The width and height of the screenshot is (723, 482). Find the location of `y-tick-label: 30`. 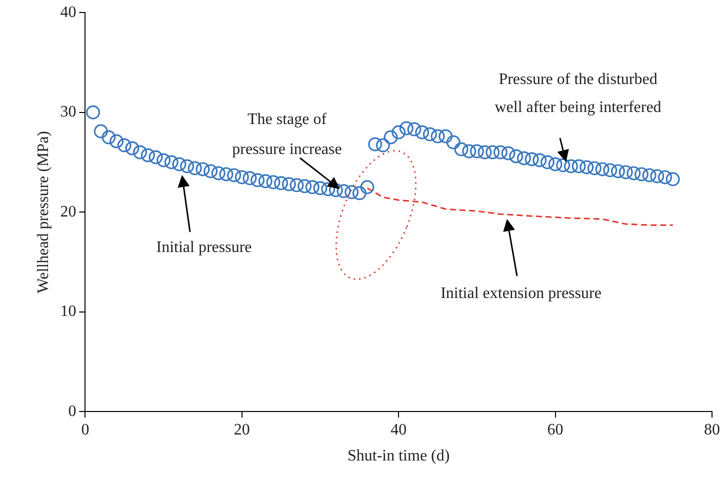

y-tick-label: 30 is located at coordinates (68, 112).